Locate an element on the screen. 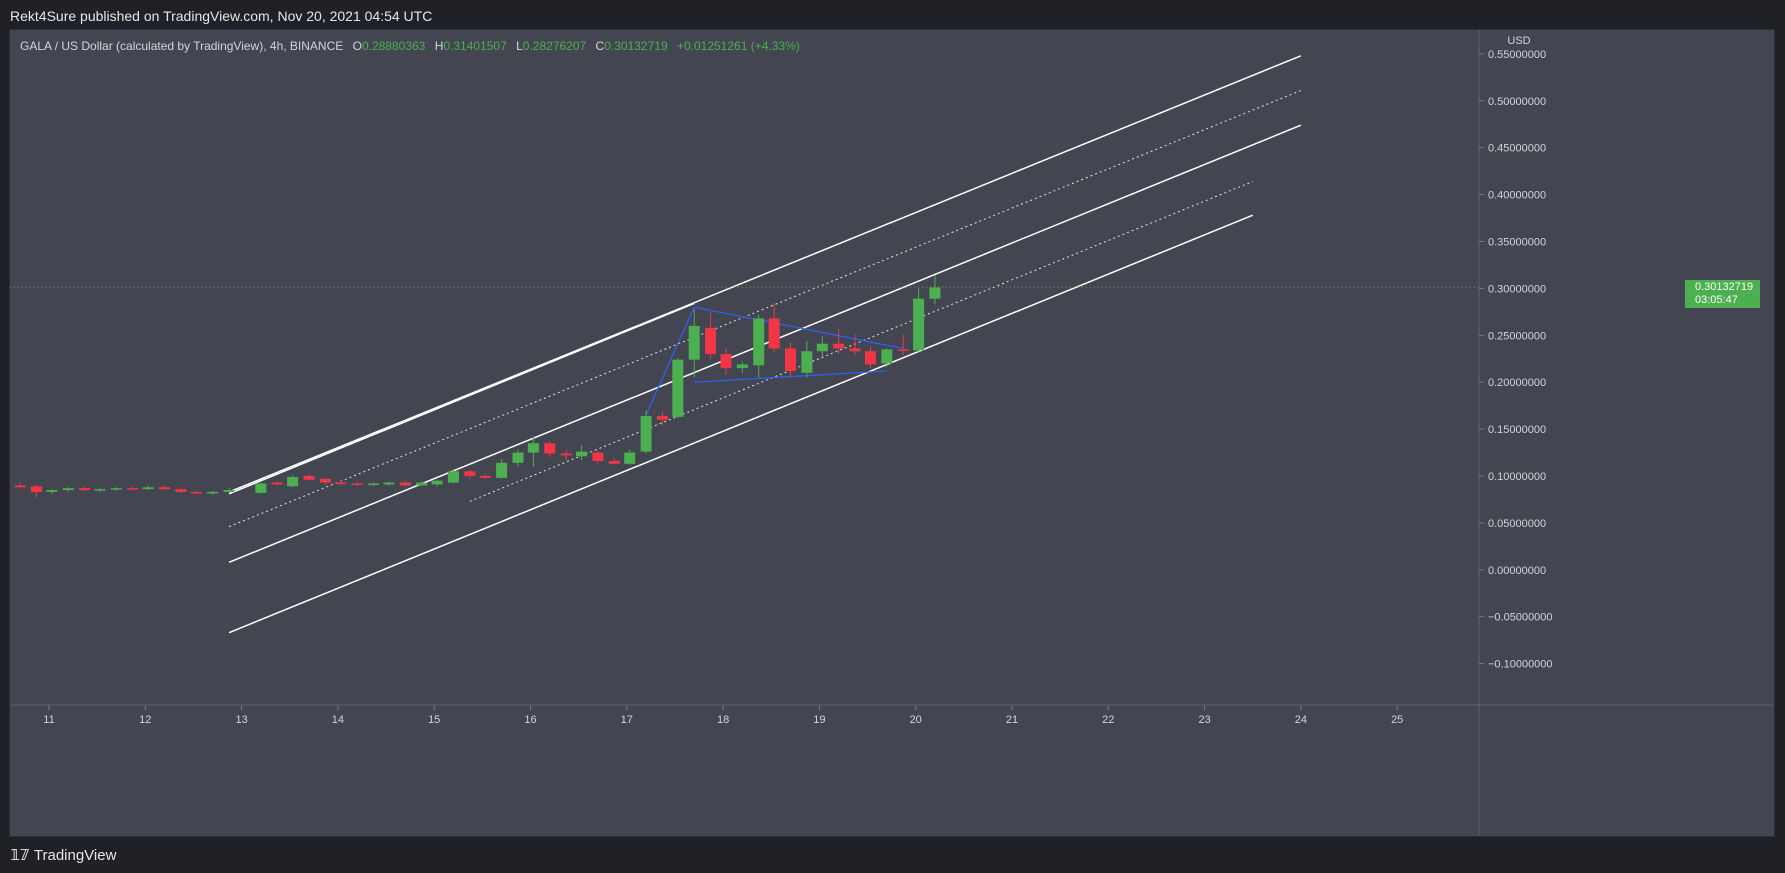 Image resolution: width=1785 pixels, height=873 pixels. time-tick-label: 22 is located at coordinates (1108, 720).